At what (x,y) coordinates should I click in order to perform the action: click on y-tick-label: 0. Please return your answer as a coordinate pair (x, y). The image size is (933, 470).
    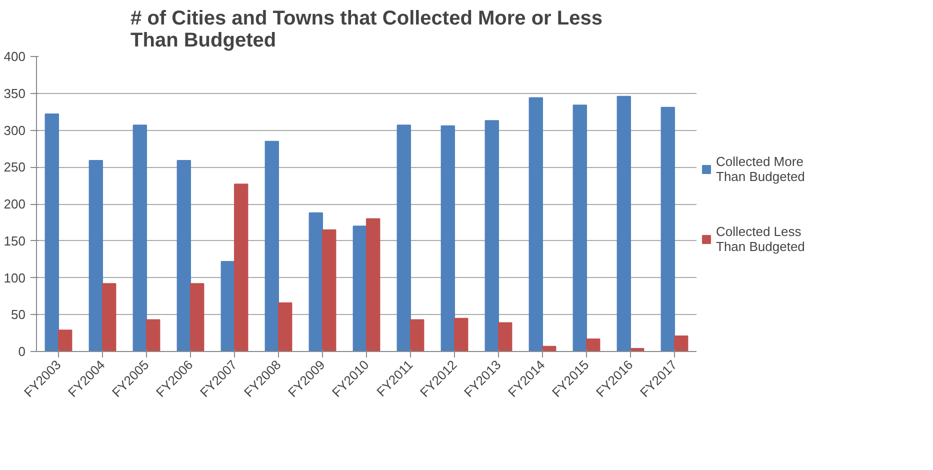
    Looking at the image, I should click on (22, 351).